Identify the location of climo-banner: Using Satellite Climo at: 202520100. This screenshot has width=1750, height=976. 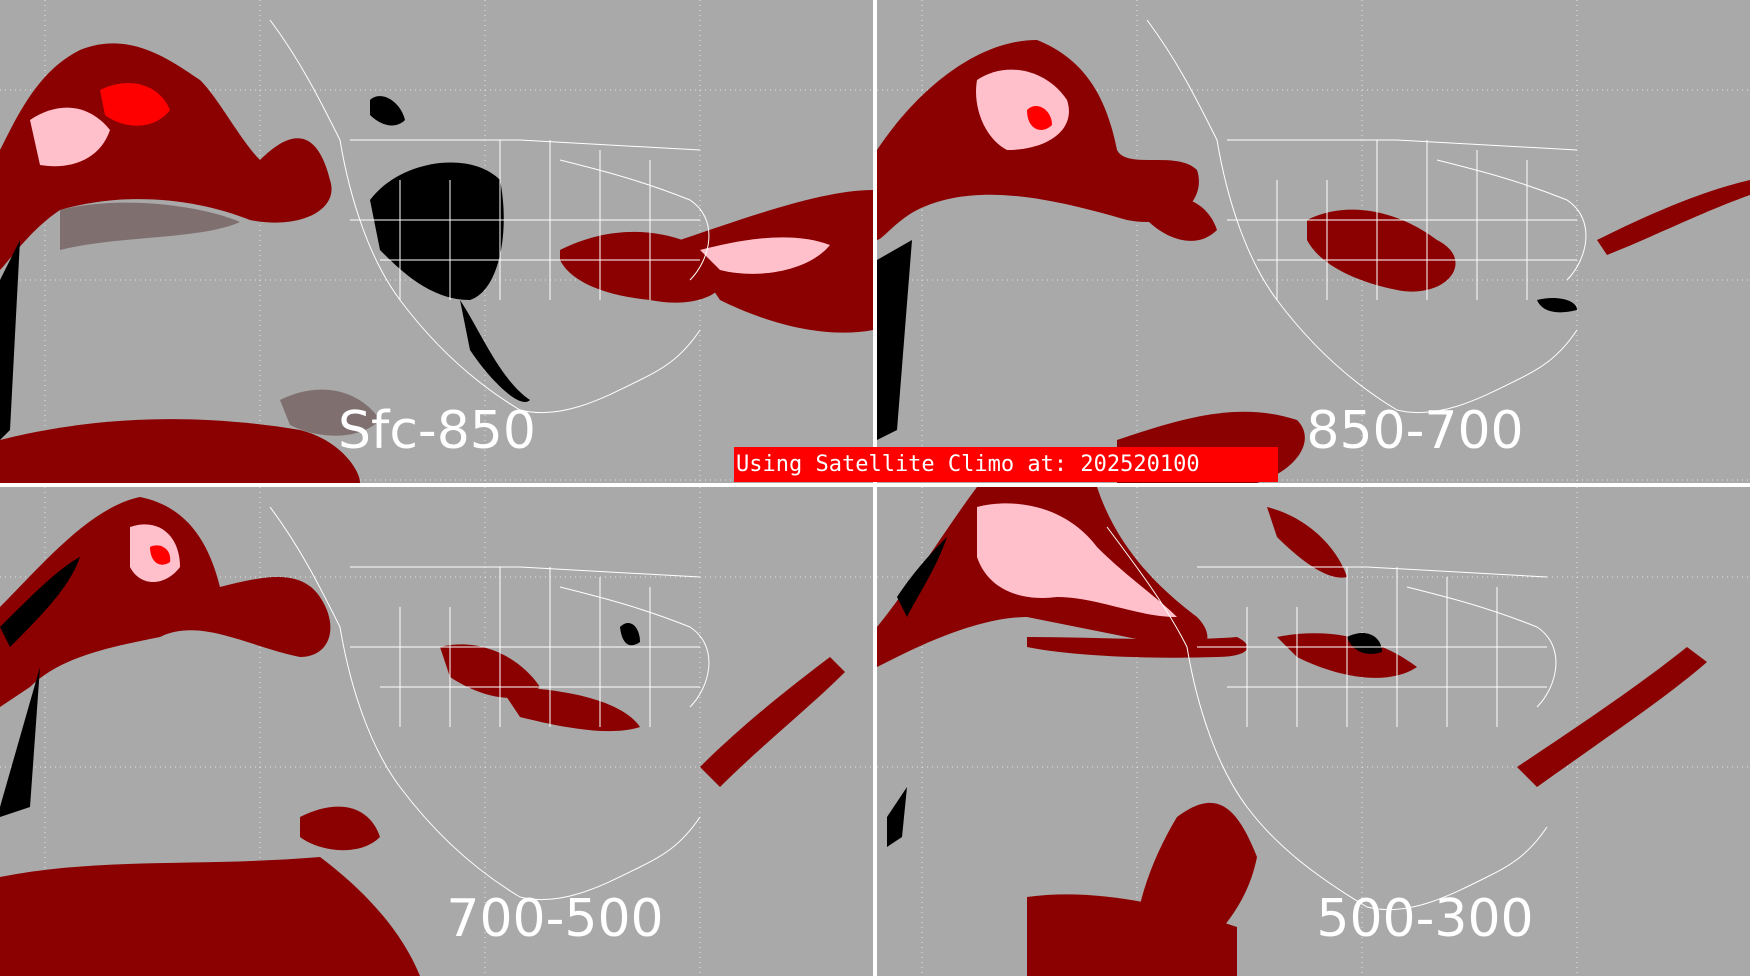
(1006, 464).